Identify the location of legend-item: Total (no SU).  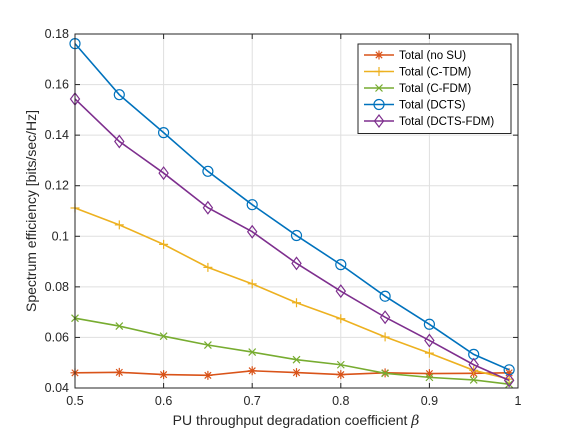
(415, 56).